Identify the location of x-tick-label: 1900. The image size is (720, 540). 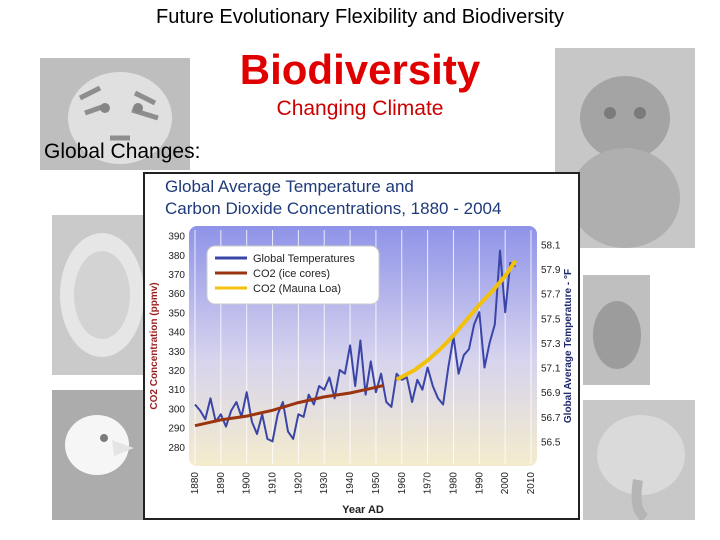
(247, 483).